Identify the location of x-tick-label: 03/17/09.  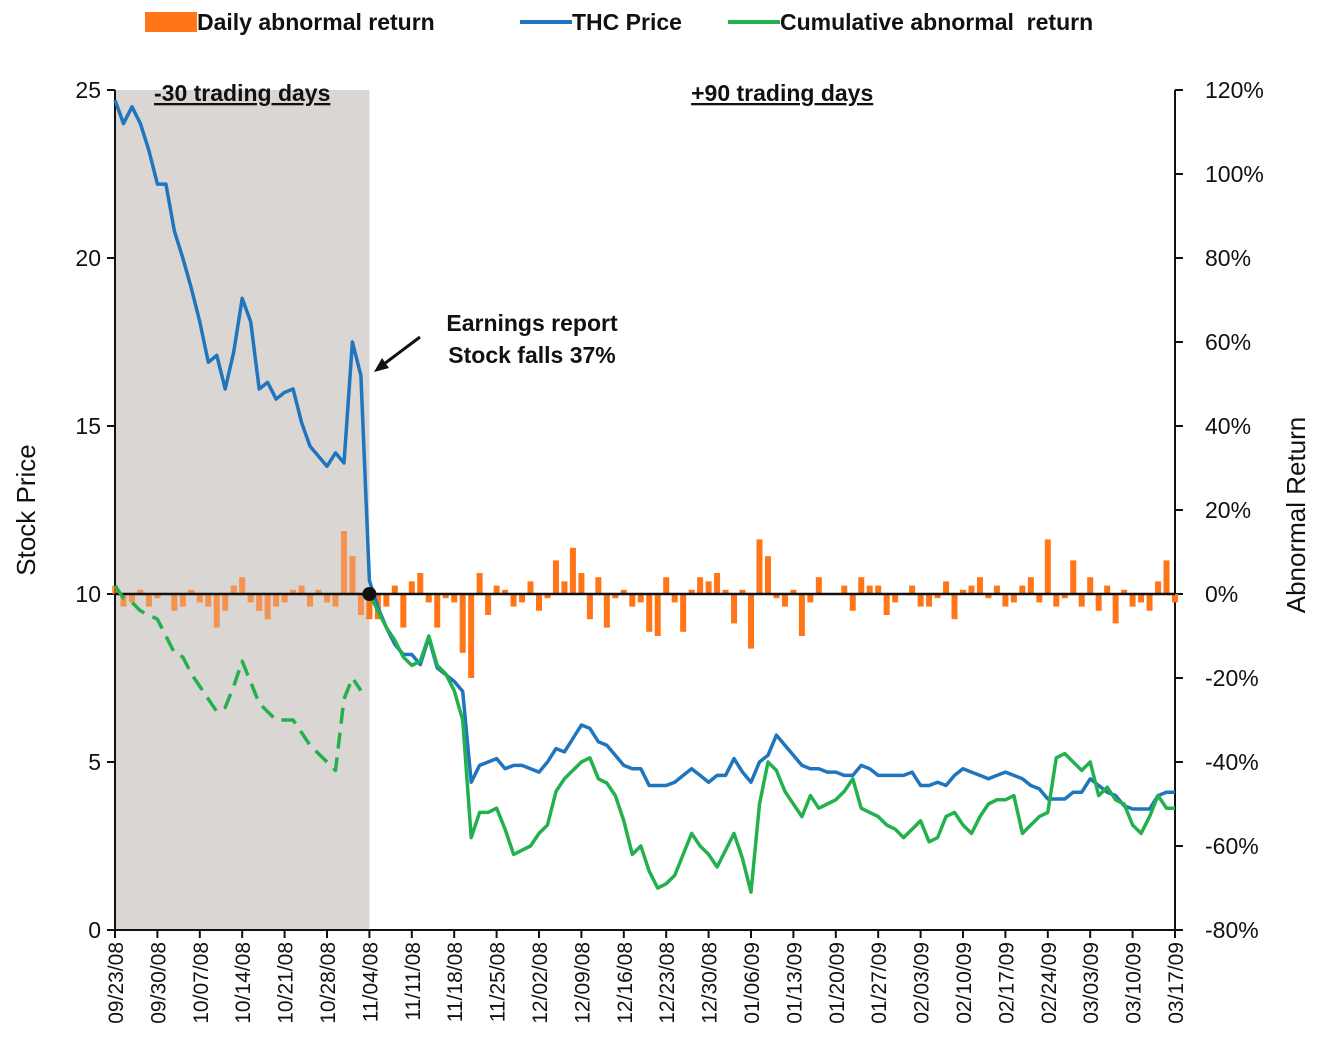
(1176, 983).